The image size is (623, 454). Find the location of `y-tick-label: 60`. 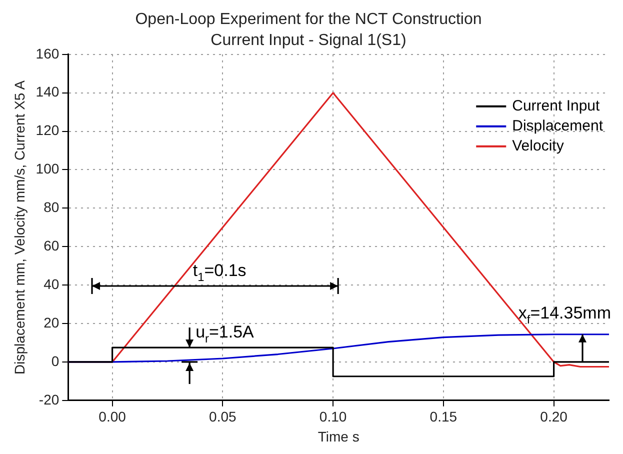

y-tick-label: 60 is located at coordinates (52, 245).